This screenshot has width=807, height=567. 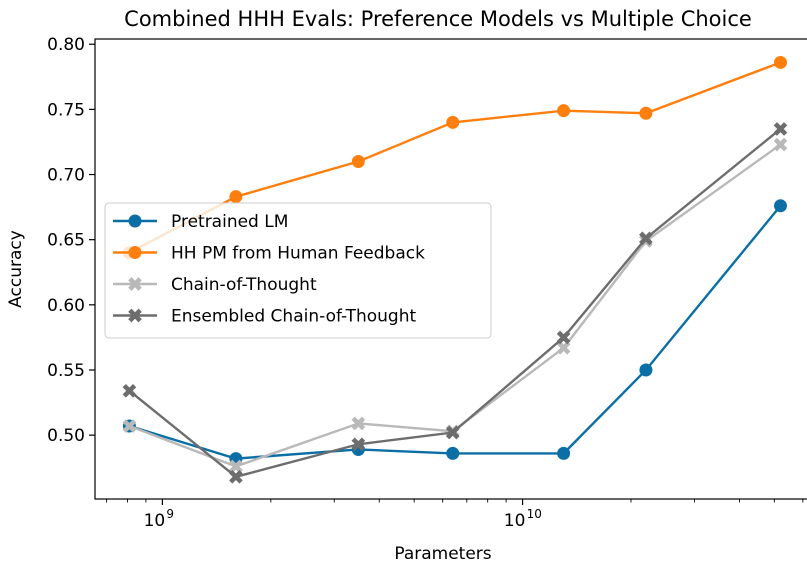 I want to click on x-axis: 10 9 10 10, so click(x=455, y=515).